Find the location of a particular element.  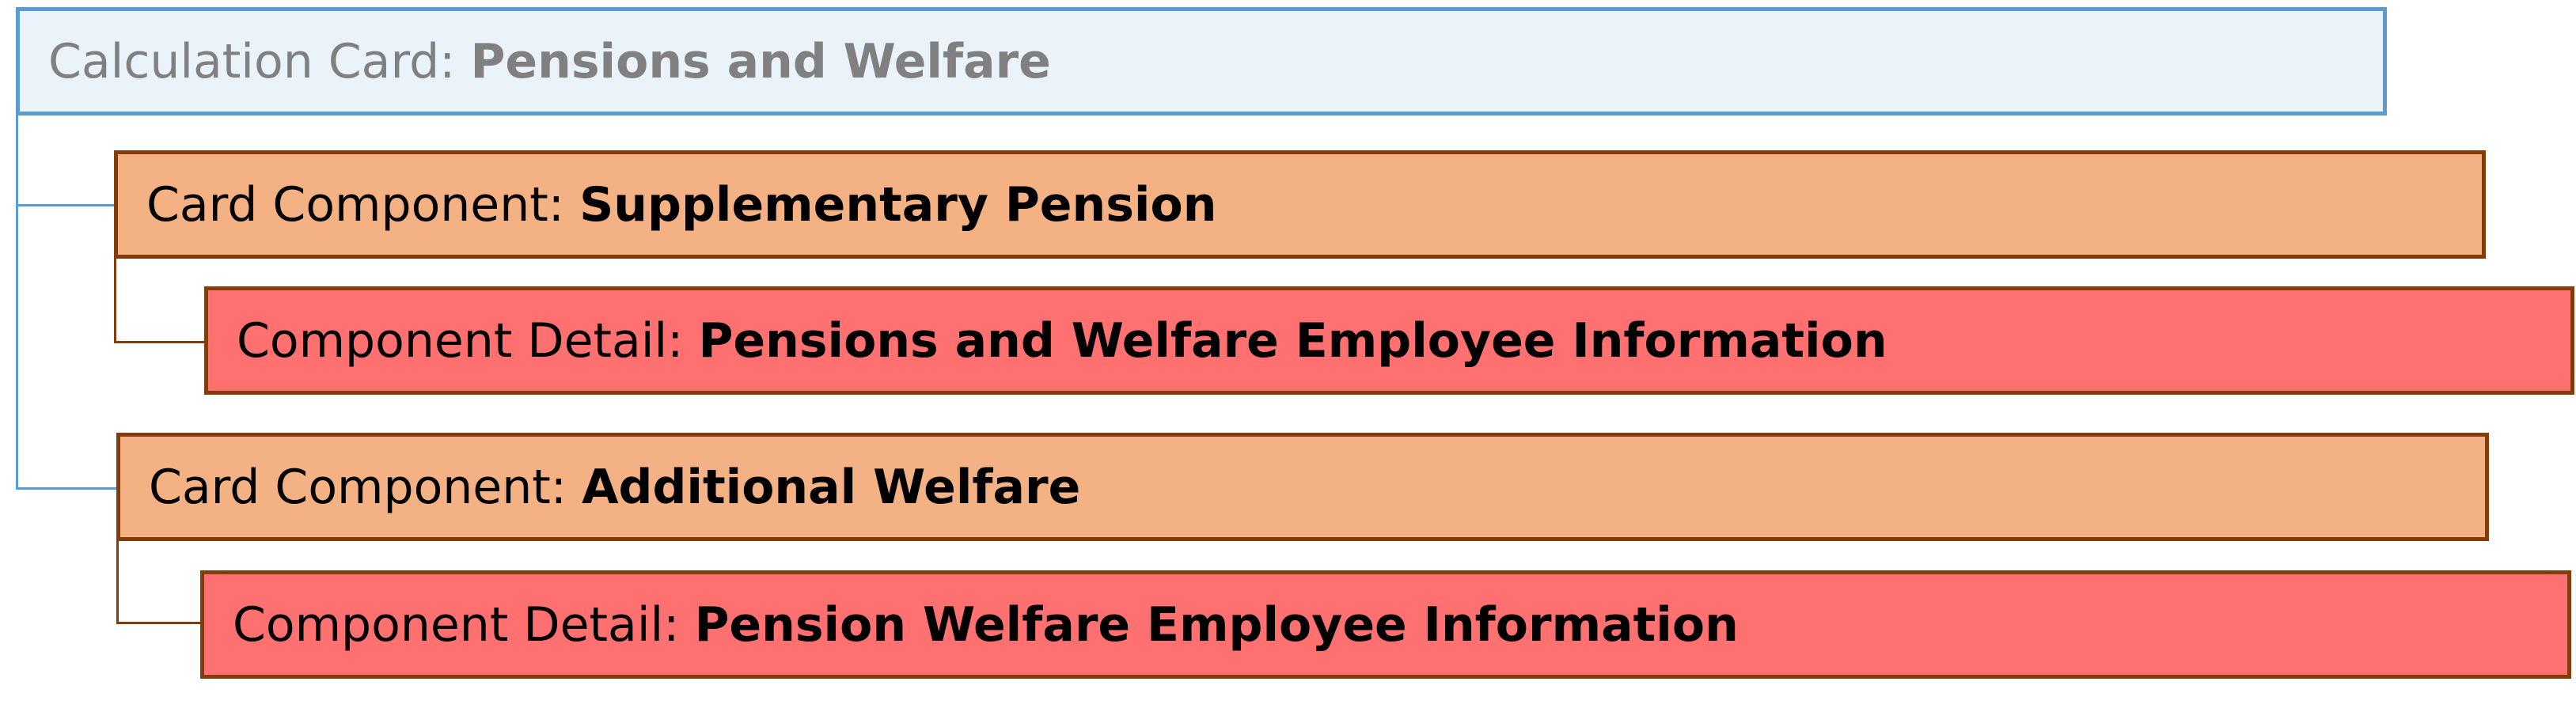

connector-component-2-to-detail is located at coordinates (159, 623).